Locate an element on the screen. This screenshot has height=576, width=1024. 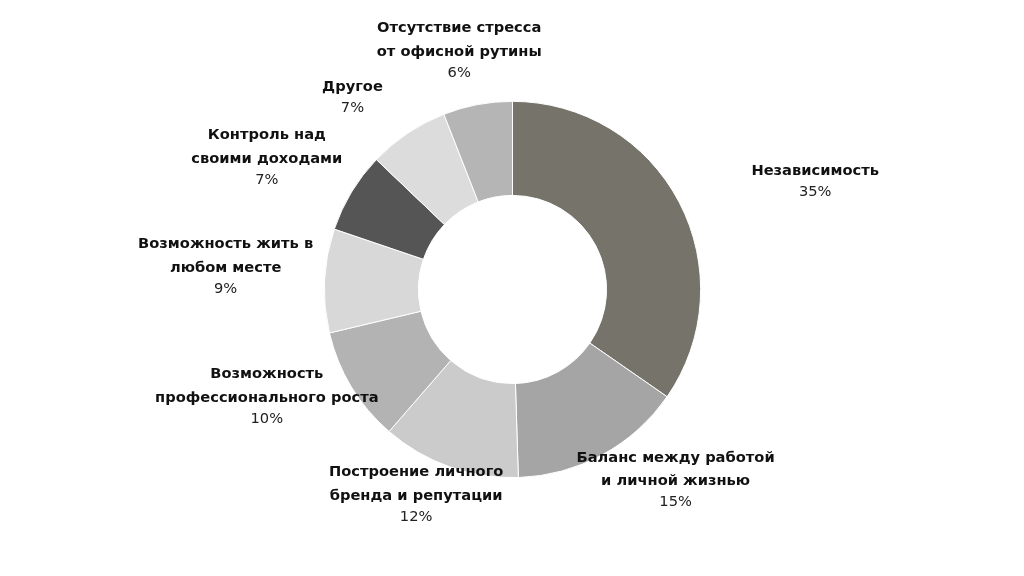
data-label: 10% is located at coordinates (267, 418).